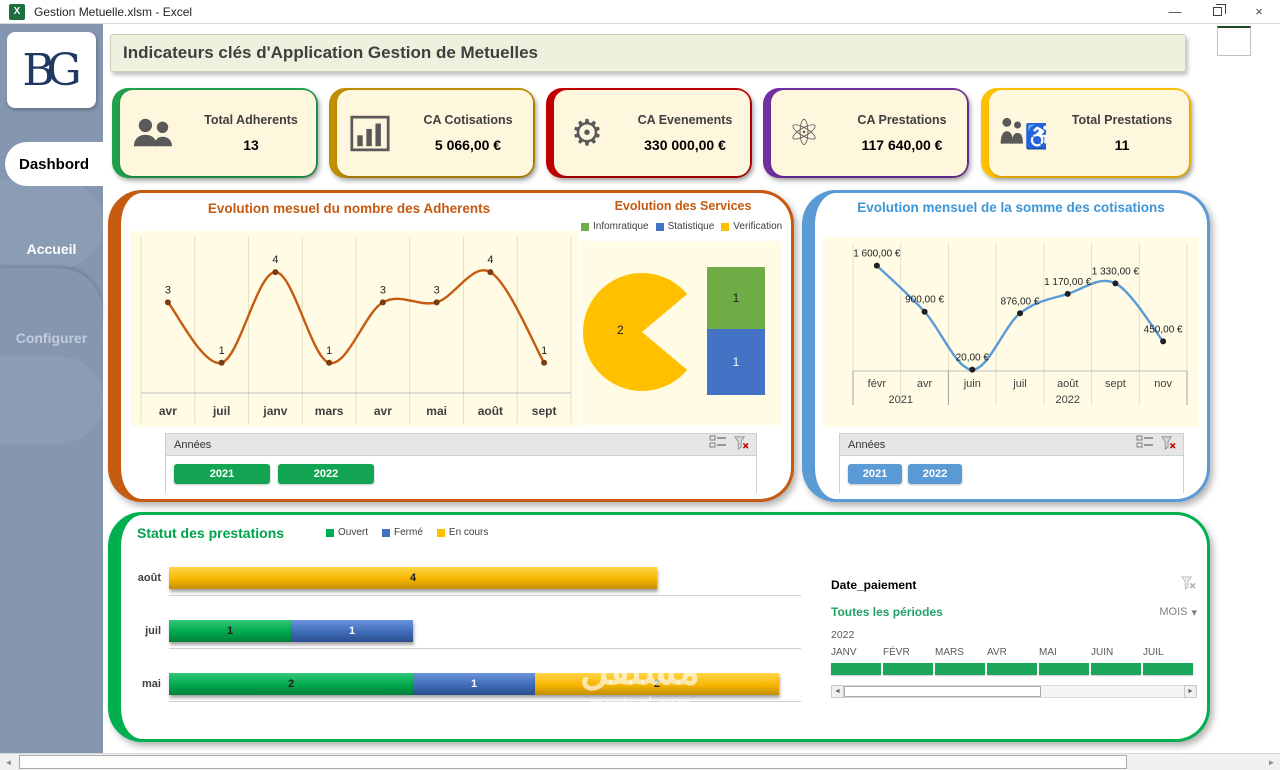  Describe the element at coordinates (468, 532) in the screenshot. I see `legend-label: En cours` at that location.